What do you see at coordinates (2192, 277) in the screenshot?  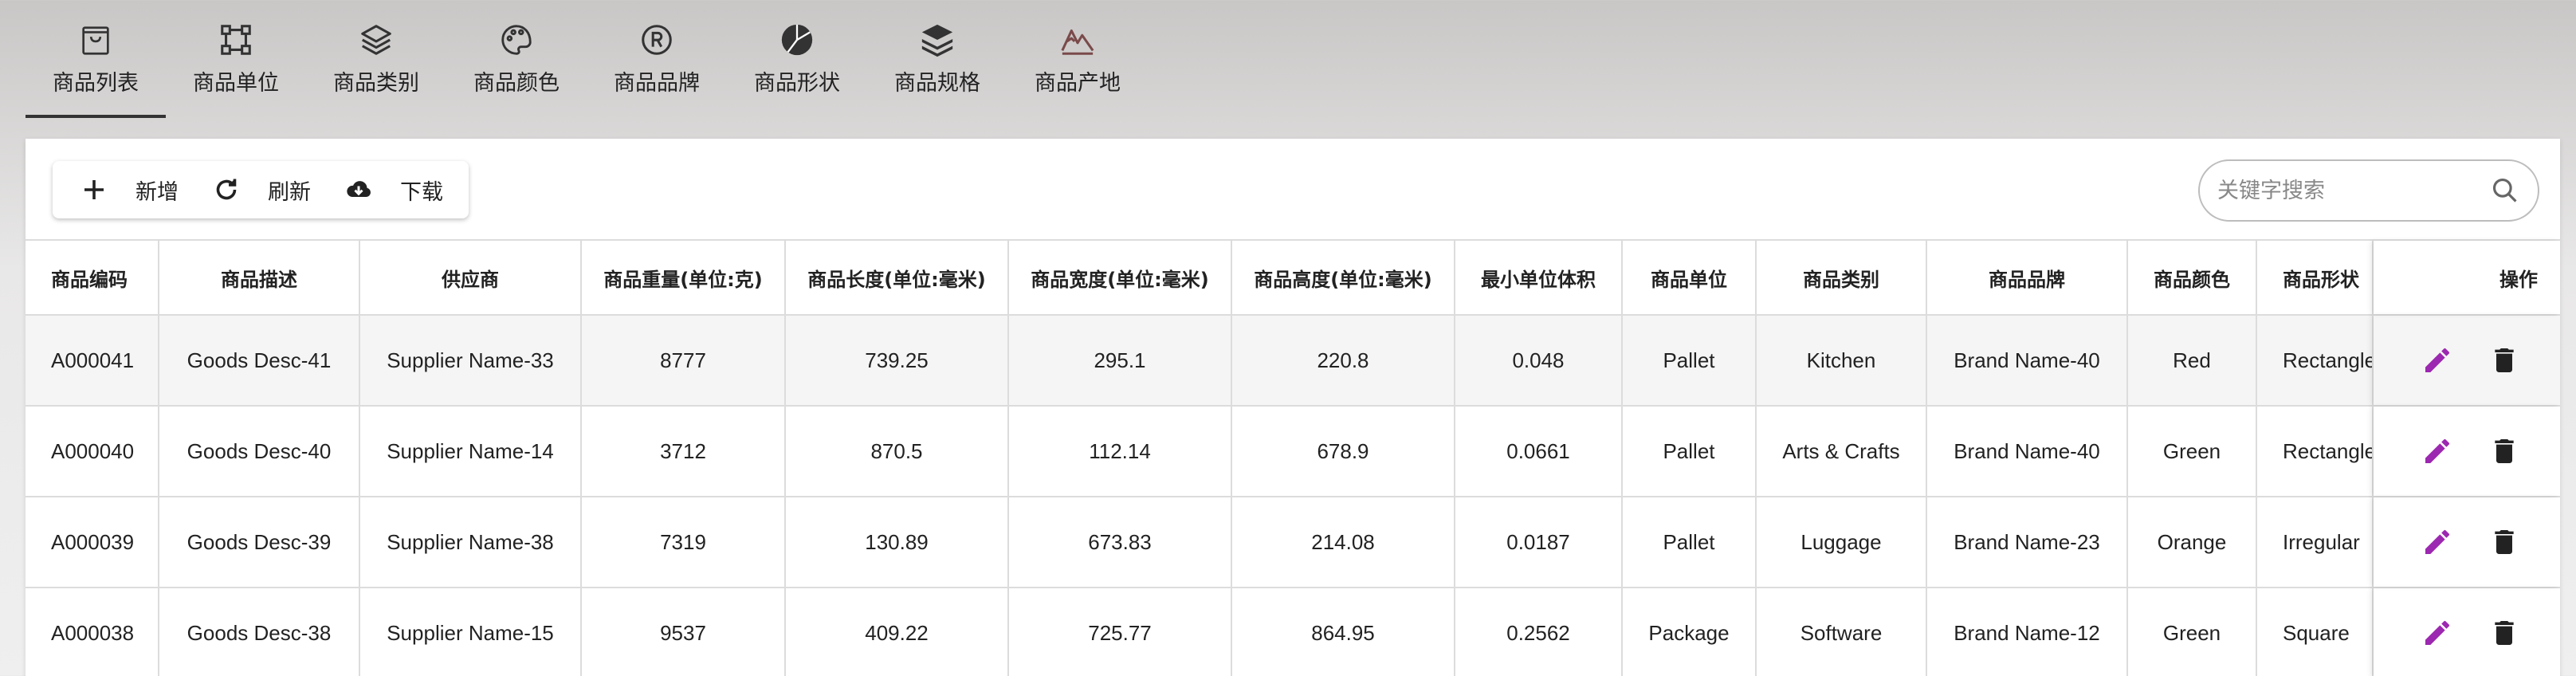 I see `column-header: 商品颜色` at bounding box center [2192, 277].